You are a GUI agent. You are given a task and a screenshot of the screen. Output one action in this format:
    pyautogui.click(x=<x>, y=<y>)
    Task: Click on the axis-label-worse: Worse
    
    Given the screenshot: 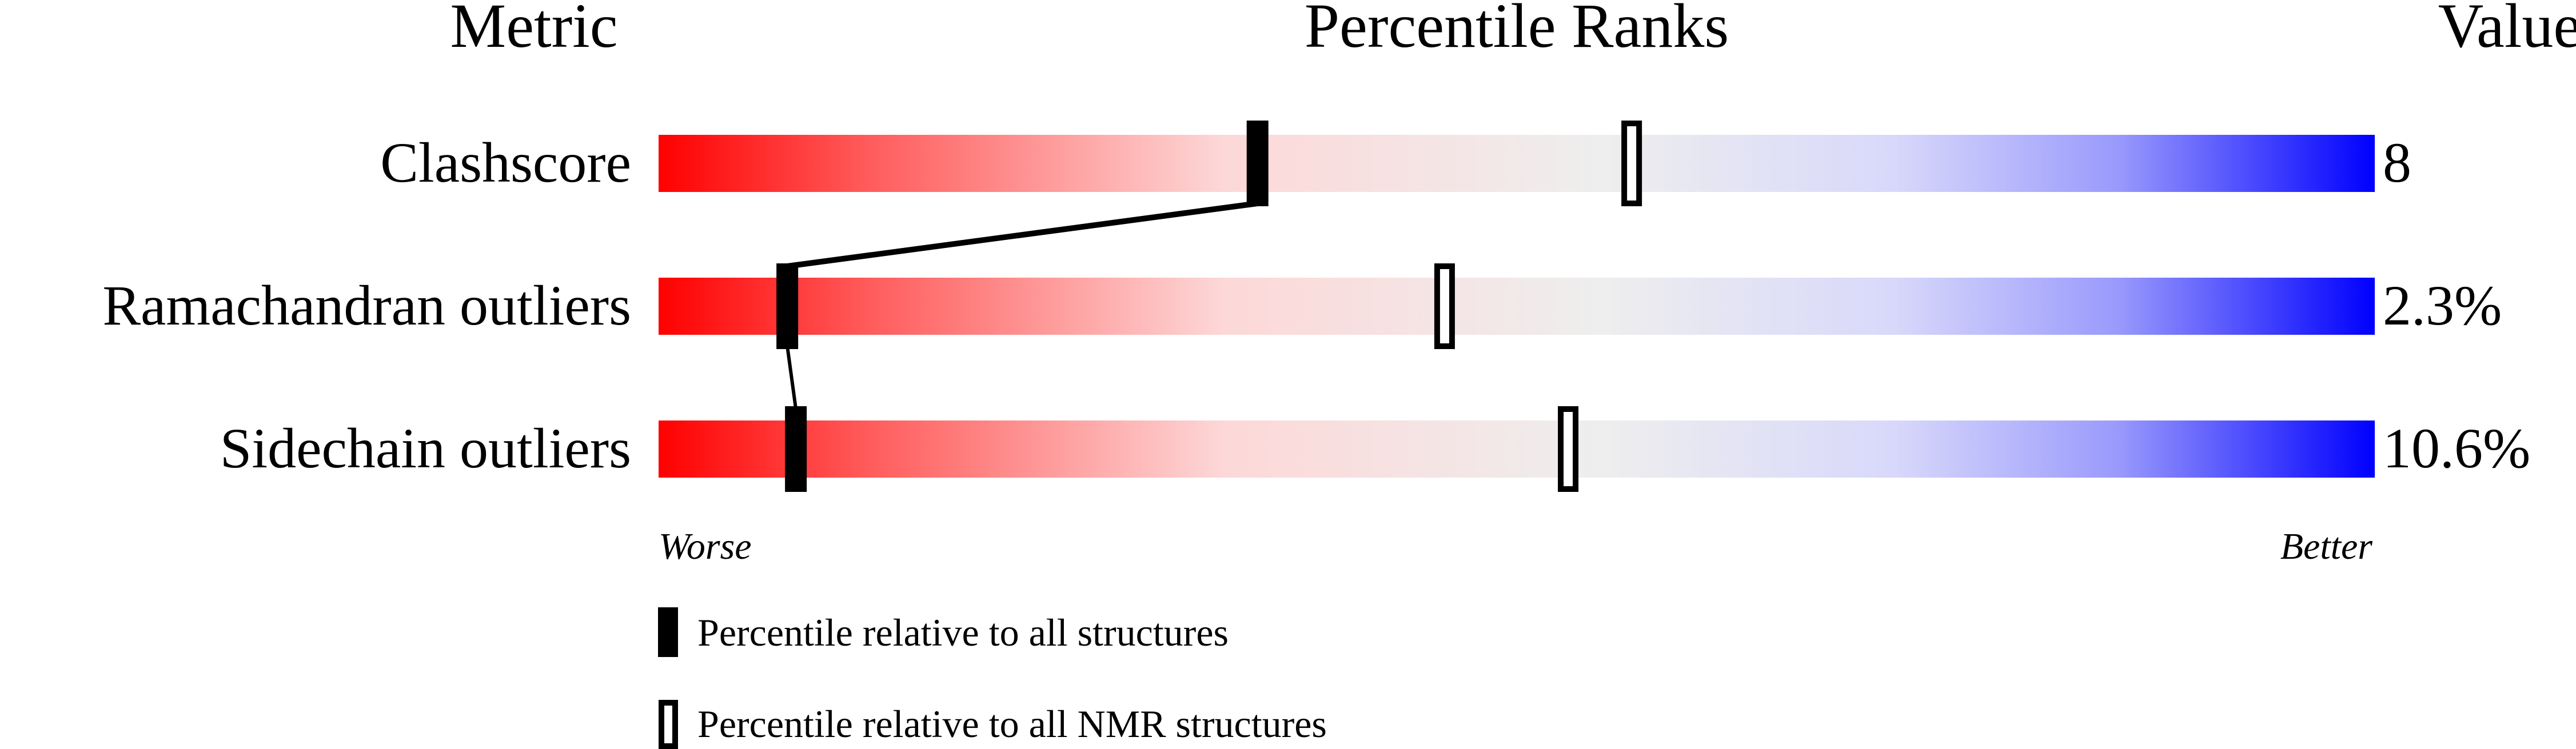 What is the action you would take?
    pyautogui.click(x=706, y=546)
    